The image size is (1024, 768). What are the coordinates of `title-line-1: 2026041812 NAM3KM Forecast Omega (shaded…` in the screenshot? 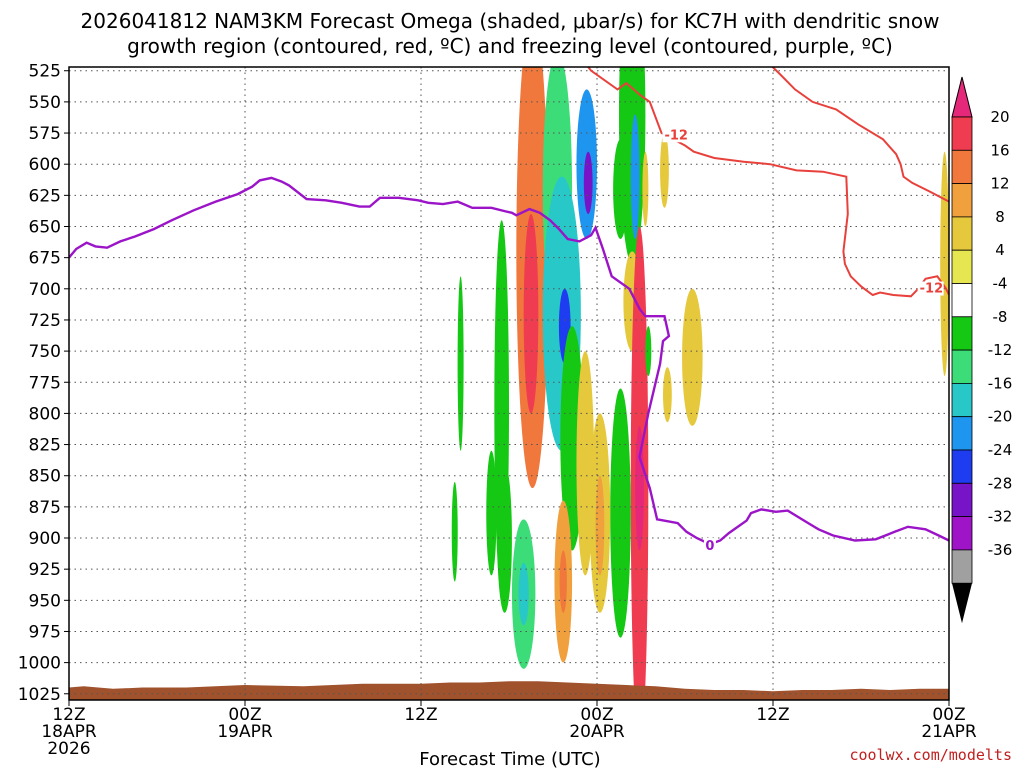 It's located at (510, 21).